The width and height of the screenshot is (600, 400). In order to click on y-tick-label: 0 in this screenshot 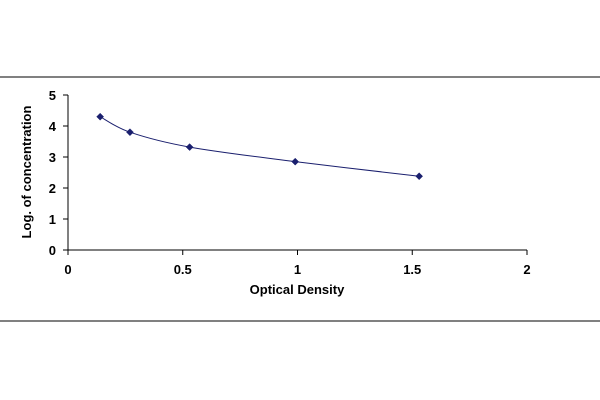, I will do `click(52, 250)`.